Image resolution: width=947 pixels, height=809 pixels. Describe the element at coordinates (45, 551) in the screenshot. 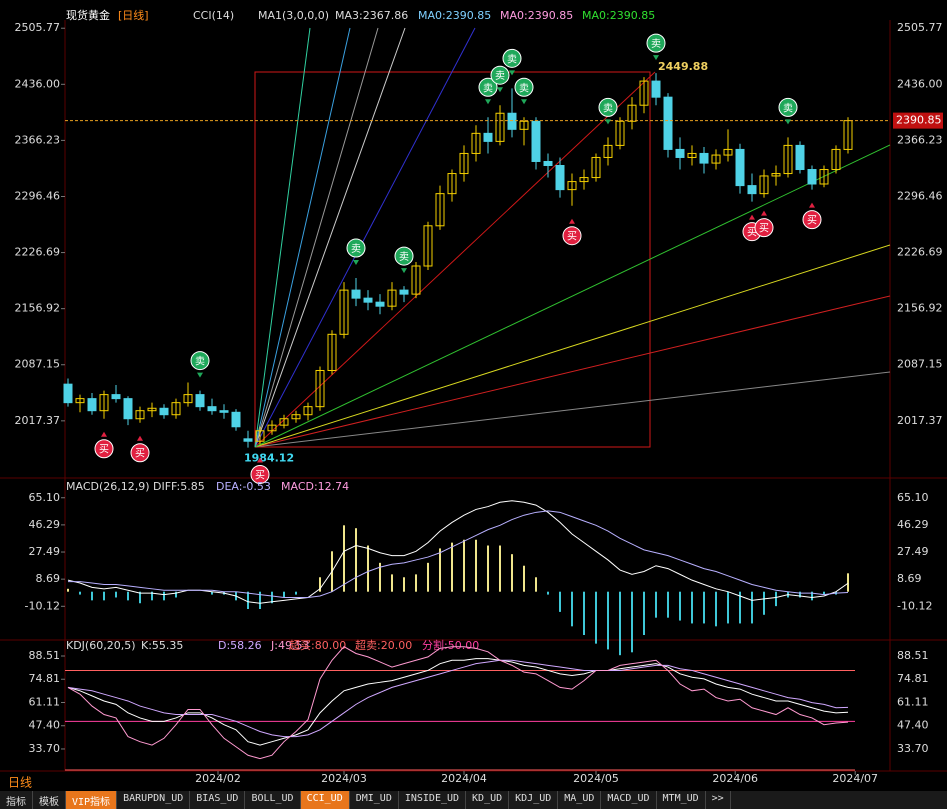

I see `y-tick-label: 27.49` at that location.